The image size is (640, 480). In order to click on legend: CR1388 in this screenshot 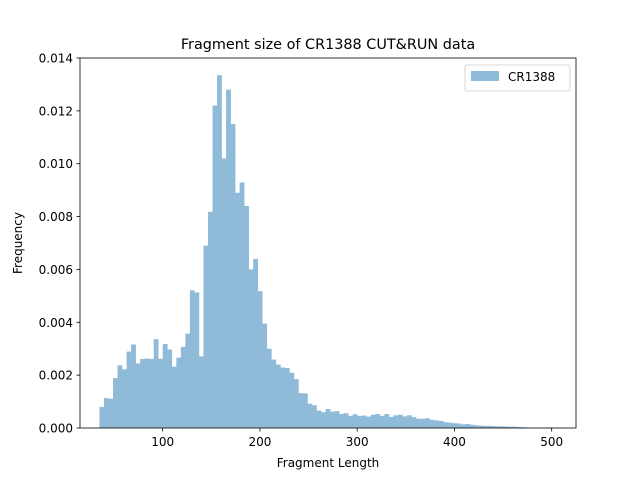, I will do `click(517, 78)`.